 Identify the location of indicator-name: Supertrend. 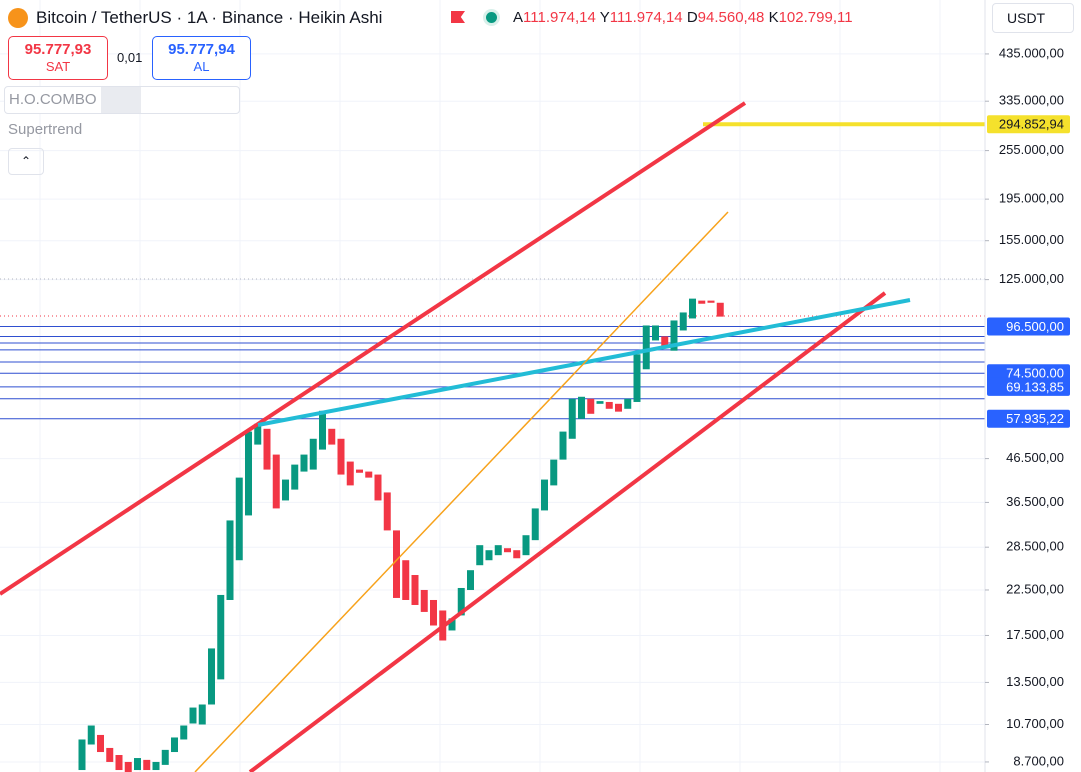
(45, 129).